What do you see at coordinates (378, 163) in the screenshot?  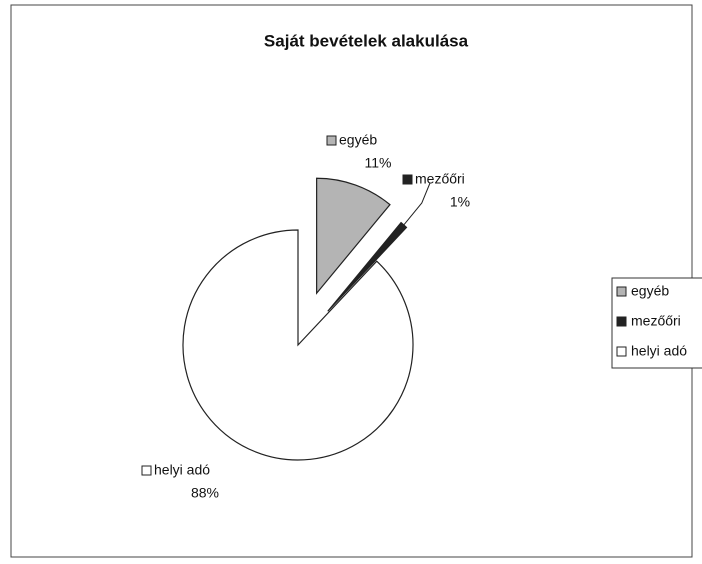 I see `slice-value-label: 11%` at bounding box center [378, 163].